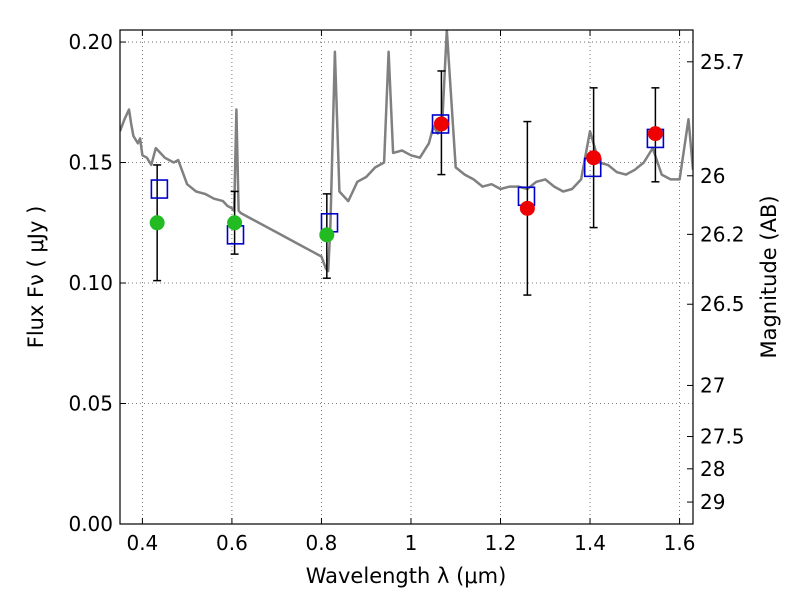 The height and width of the screenshot is (600, 800). I want to click on y2-tick-label: 26.2, so click(722, 234).